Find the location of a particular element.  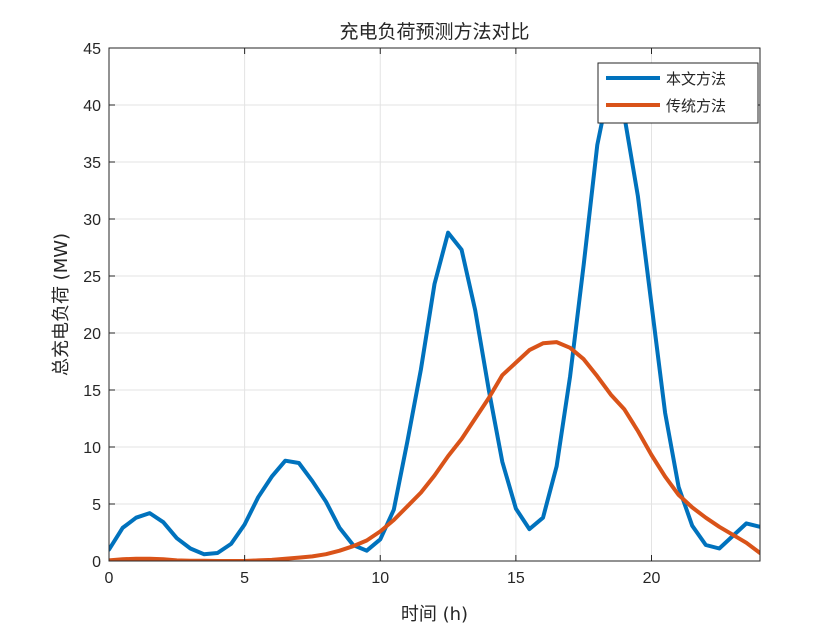

y-tick-label: 30 is located at coordinates (92, 220).